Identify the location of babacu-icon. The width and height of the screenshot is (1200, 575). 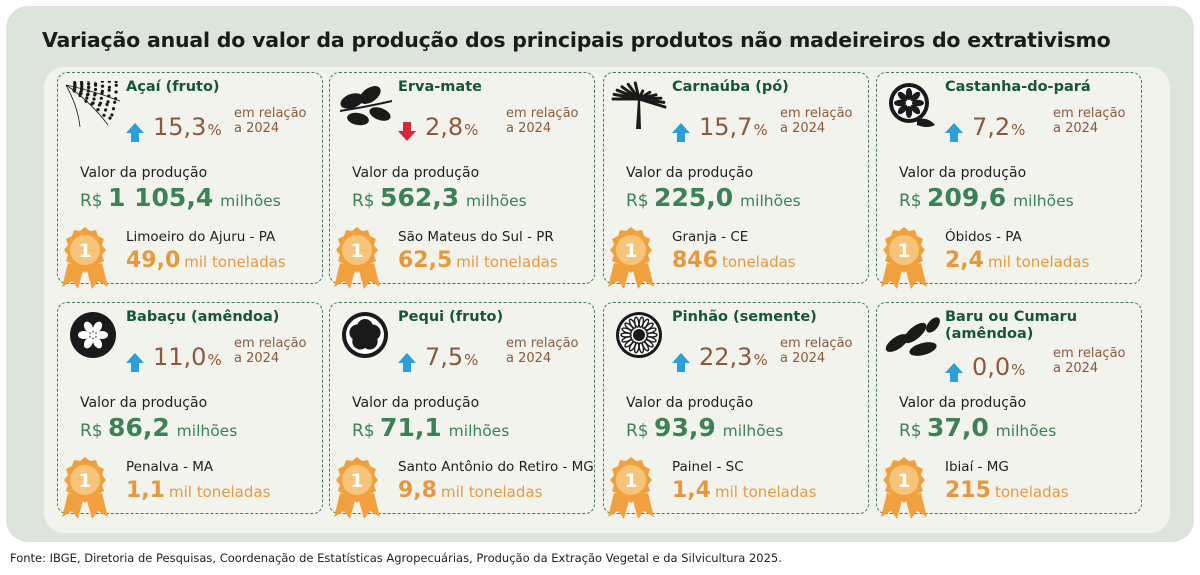
(93, 335).